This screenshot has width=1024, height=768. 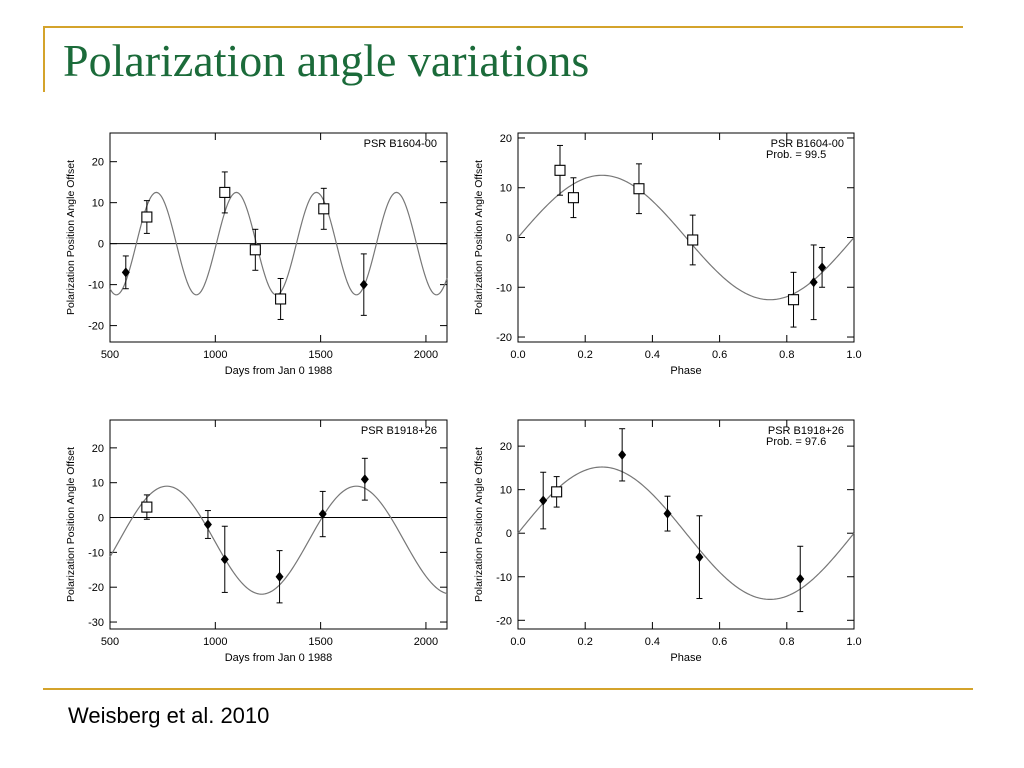 What do you see at coordinates (796, 442) in the screenshot?
I see `probability-label: Prob. = 97.6` at bounding box center [796, 442].